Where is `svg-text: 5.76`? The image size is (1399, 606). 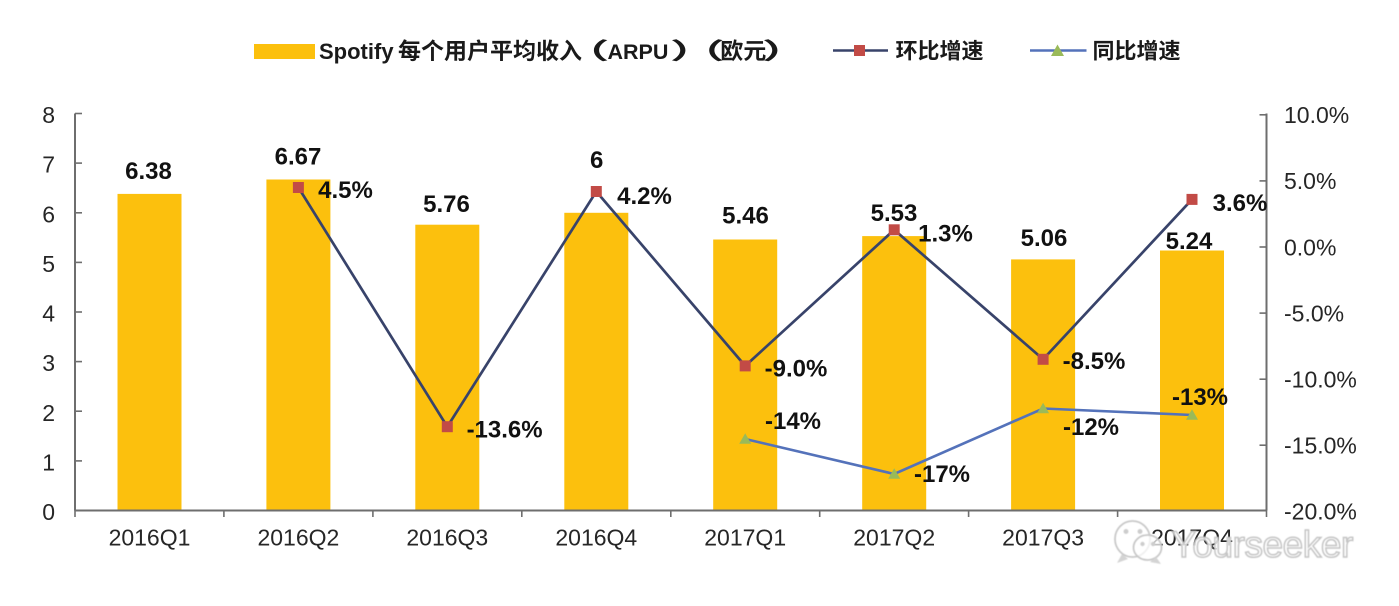
svg-text: 5.76 is located at coordinates (446, 204).